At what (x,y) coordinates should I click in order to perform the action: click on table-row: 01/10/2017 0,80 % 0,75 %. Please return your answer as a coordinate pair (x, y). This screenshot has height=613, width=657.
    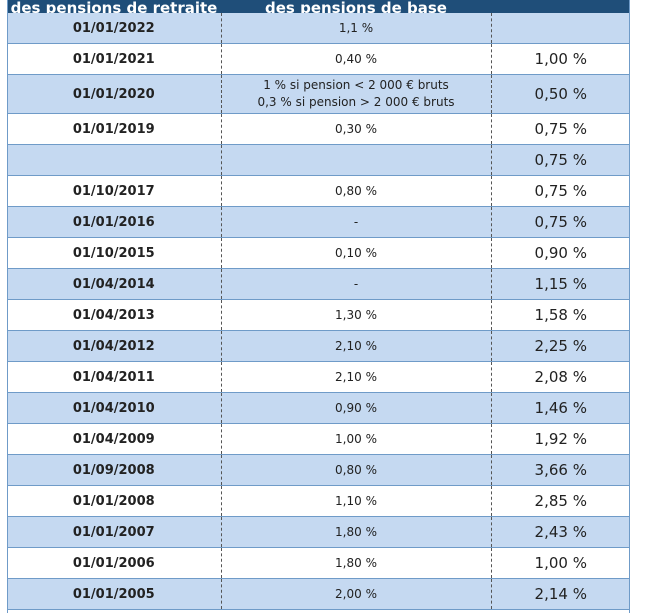
    Looking at the image, I should click on (318, 191).